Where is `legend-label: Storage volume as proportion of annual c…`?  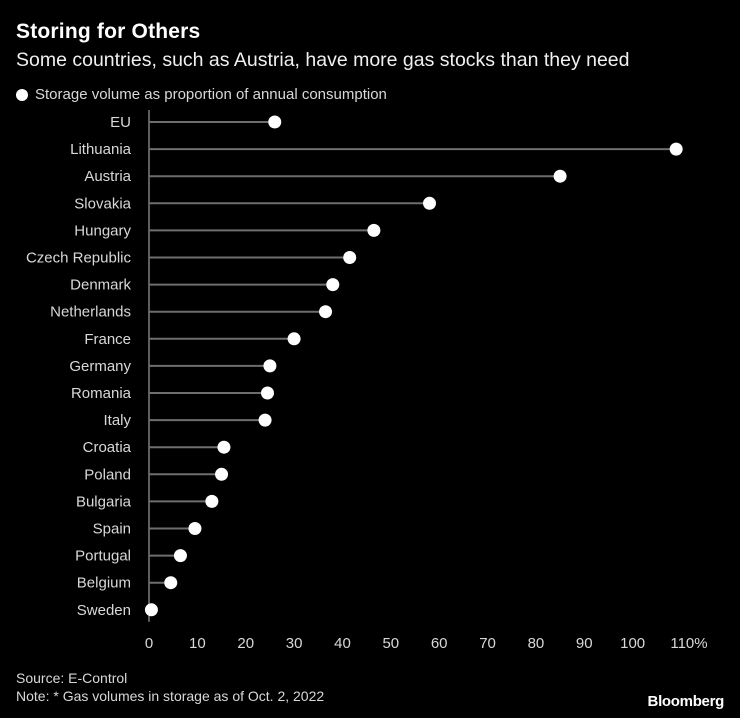
legend-label: Storage volume as proportion of annual c… is located at coordinates (211, 94).